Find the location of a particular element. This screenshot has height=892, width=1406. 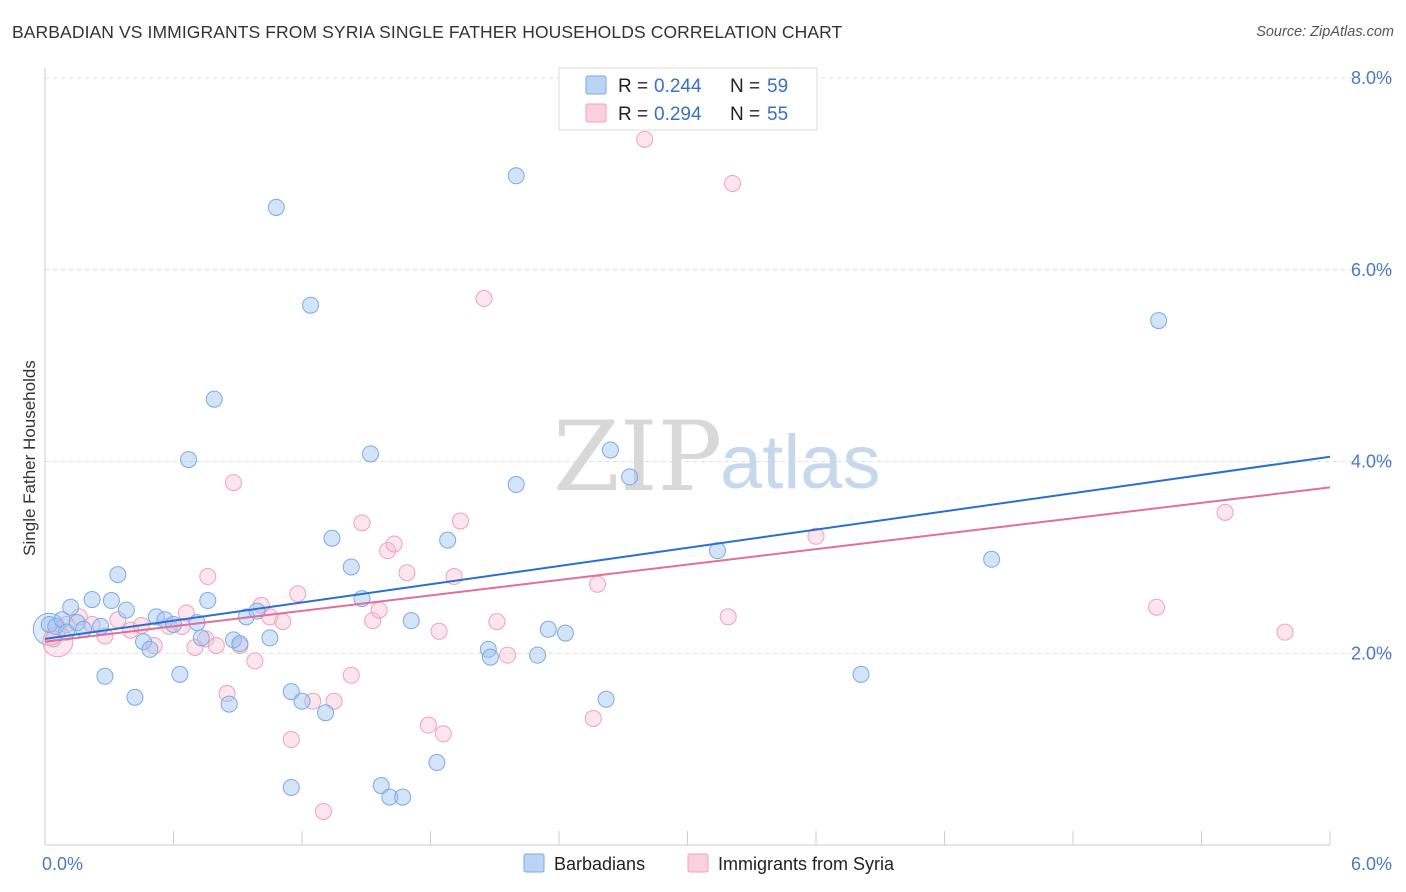

y-tick-label: 6.0% is located at coordinates (1371, 270).